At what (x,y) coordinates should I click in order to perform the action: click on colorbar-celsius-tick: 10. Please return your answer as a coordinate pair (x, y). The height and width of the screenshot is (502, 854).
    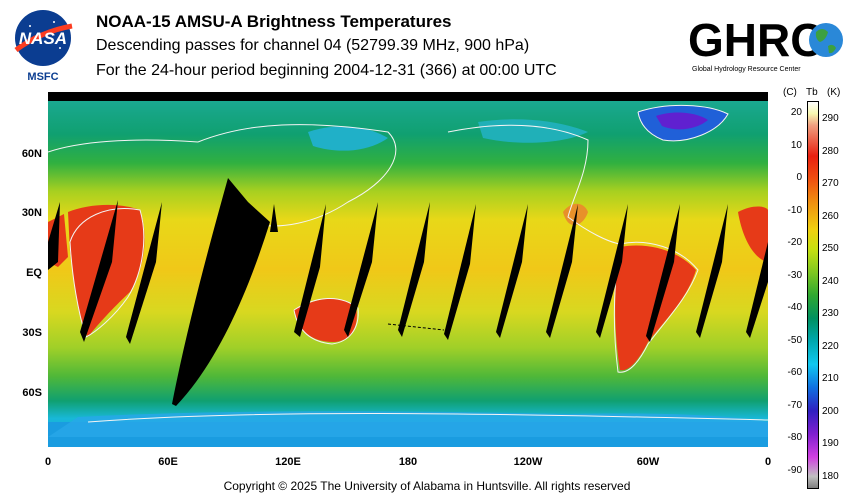
    Looking at the image, I should click on (796, 145).